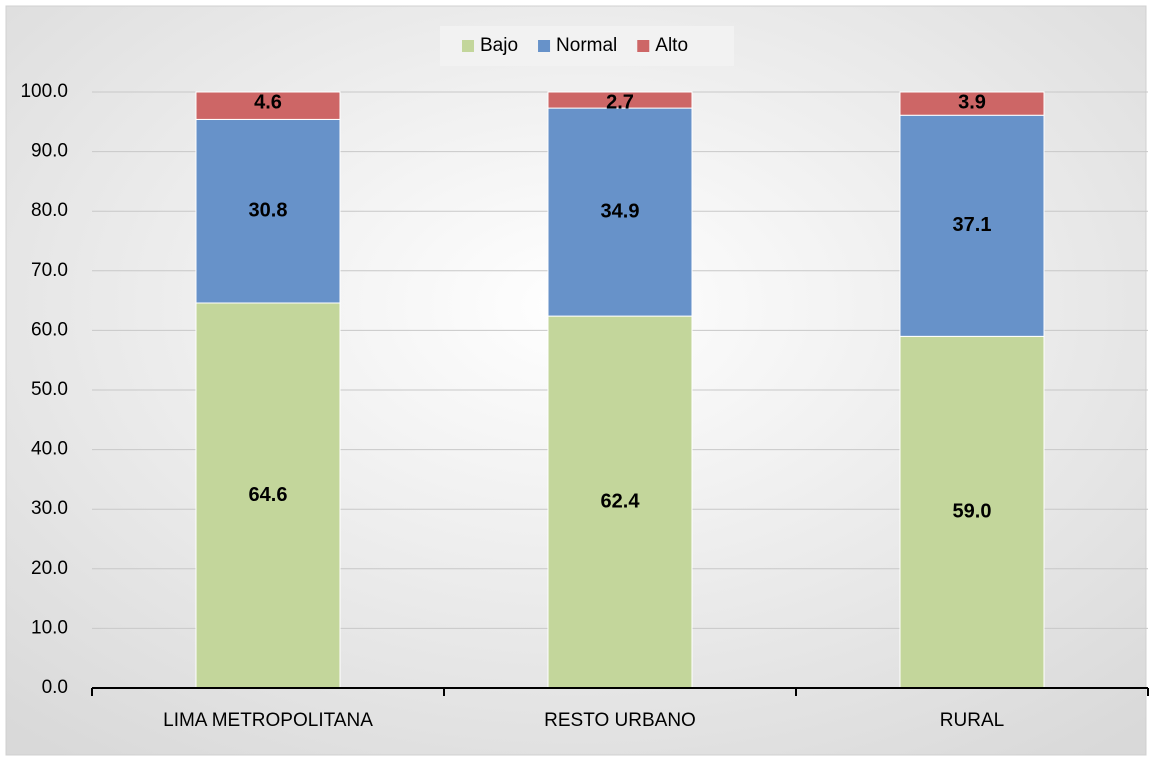  I want to click on data-label: 30.8, so click(268, 210).